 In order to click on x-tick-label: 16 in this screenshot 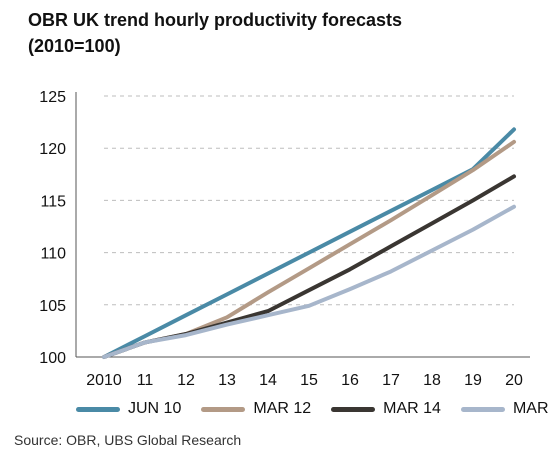, I will do `click(350, 380)`.